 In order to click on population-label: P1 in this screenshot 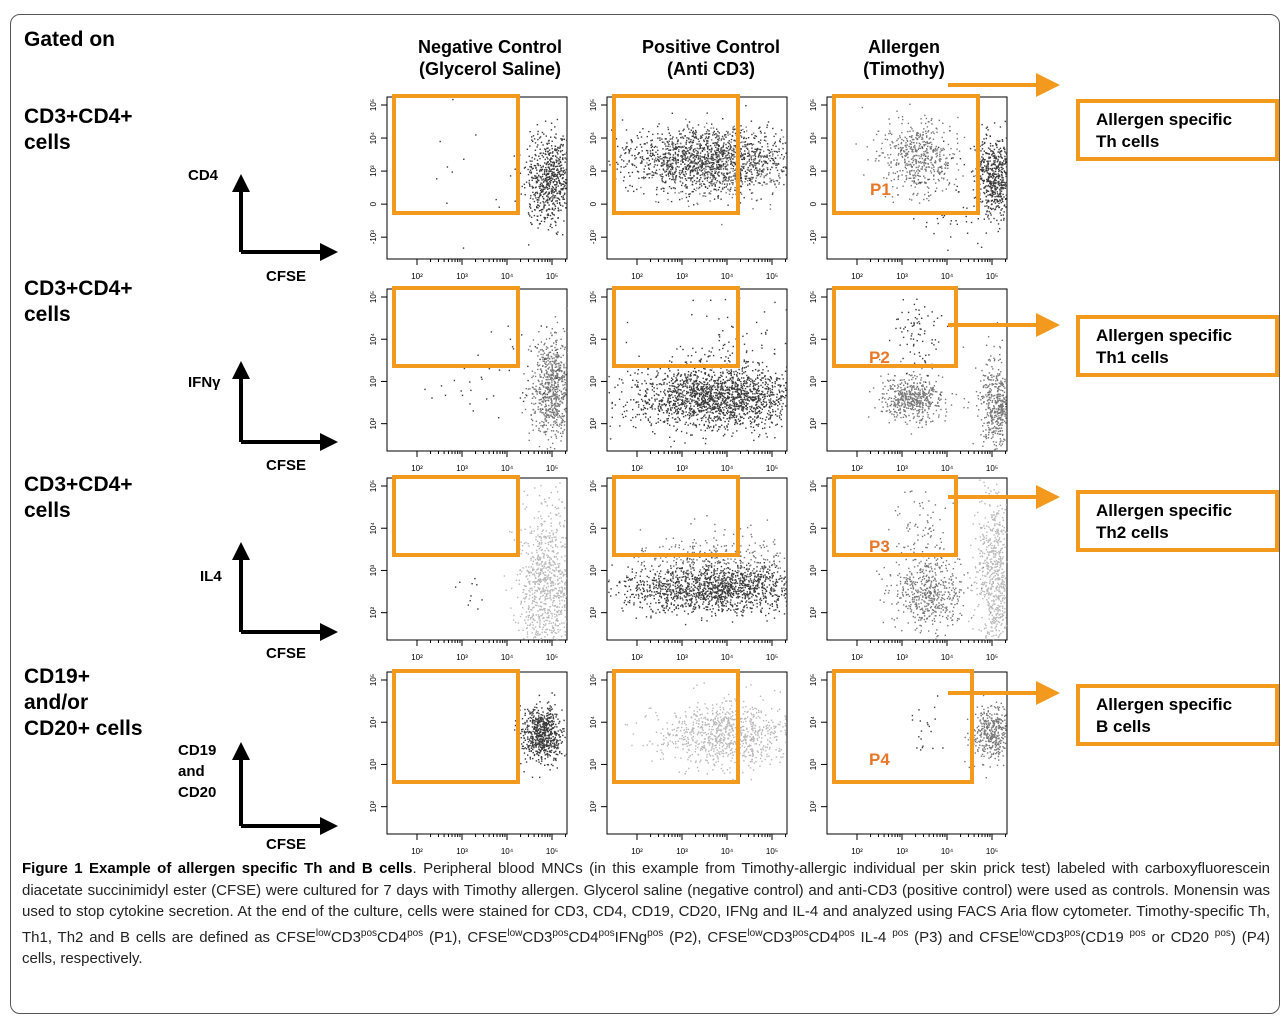, I will do `click(880, 189)`.